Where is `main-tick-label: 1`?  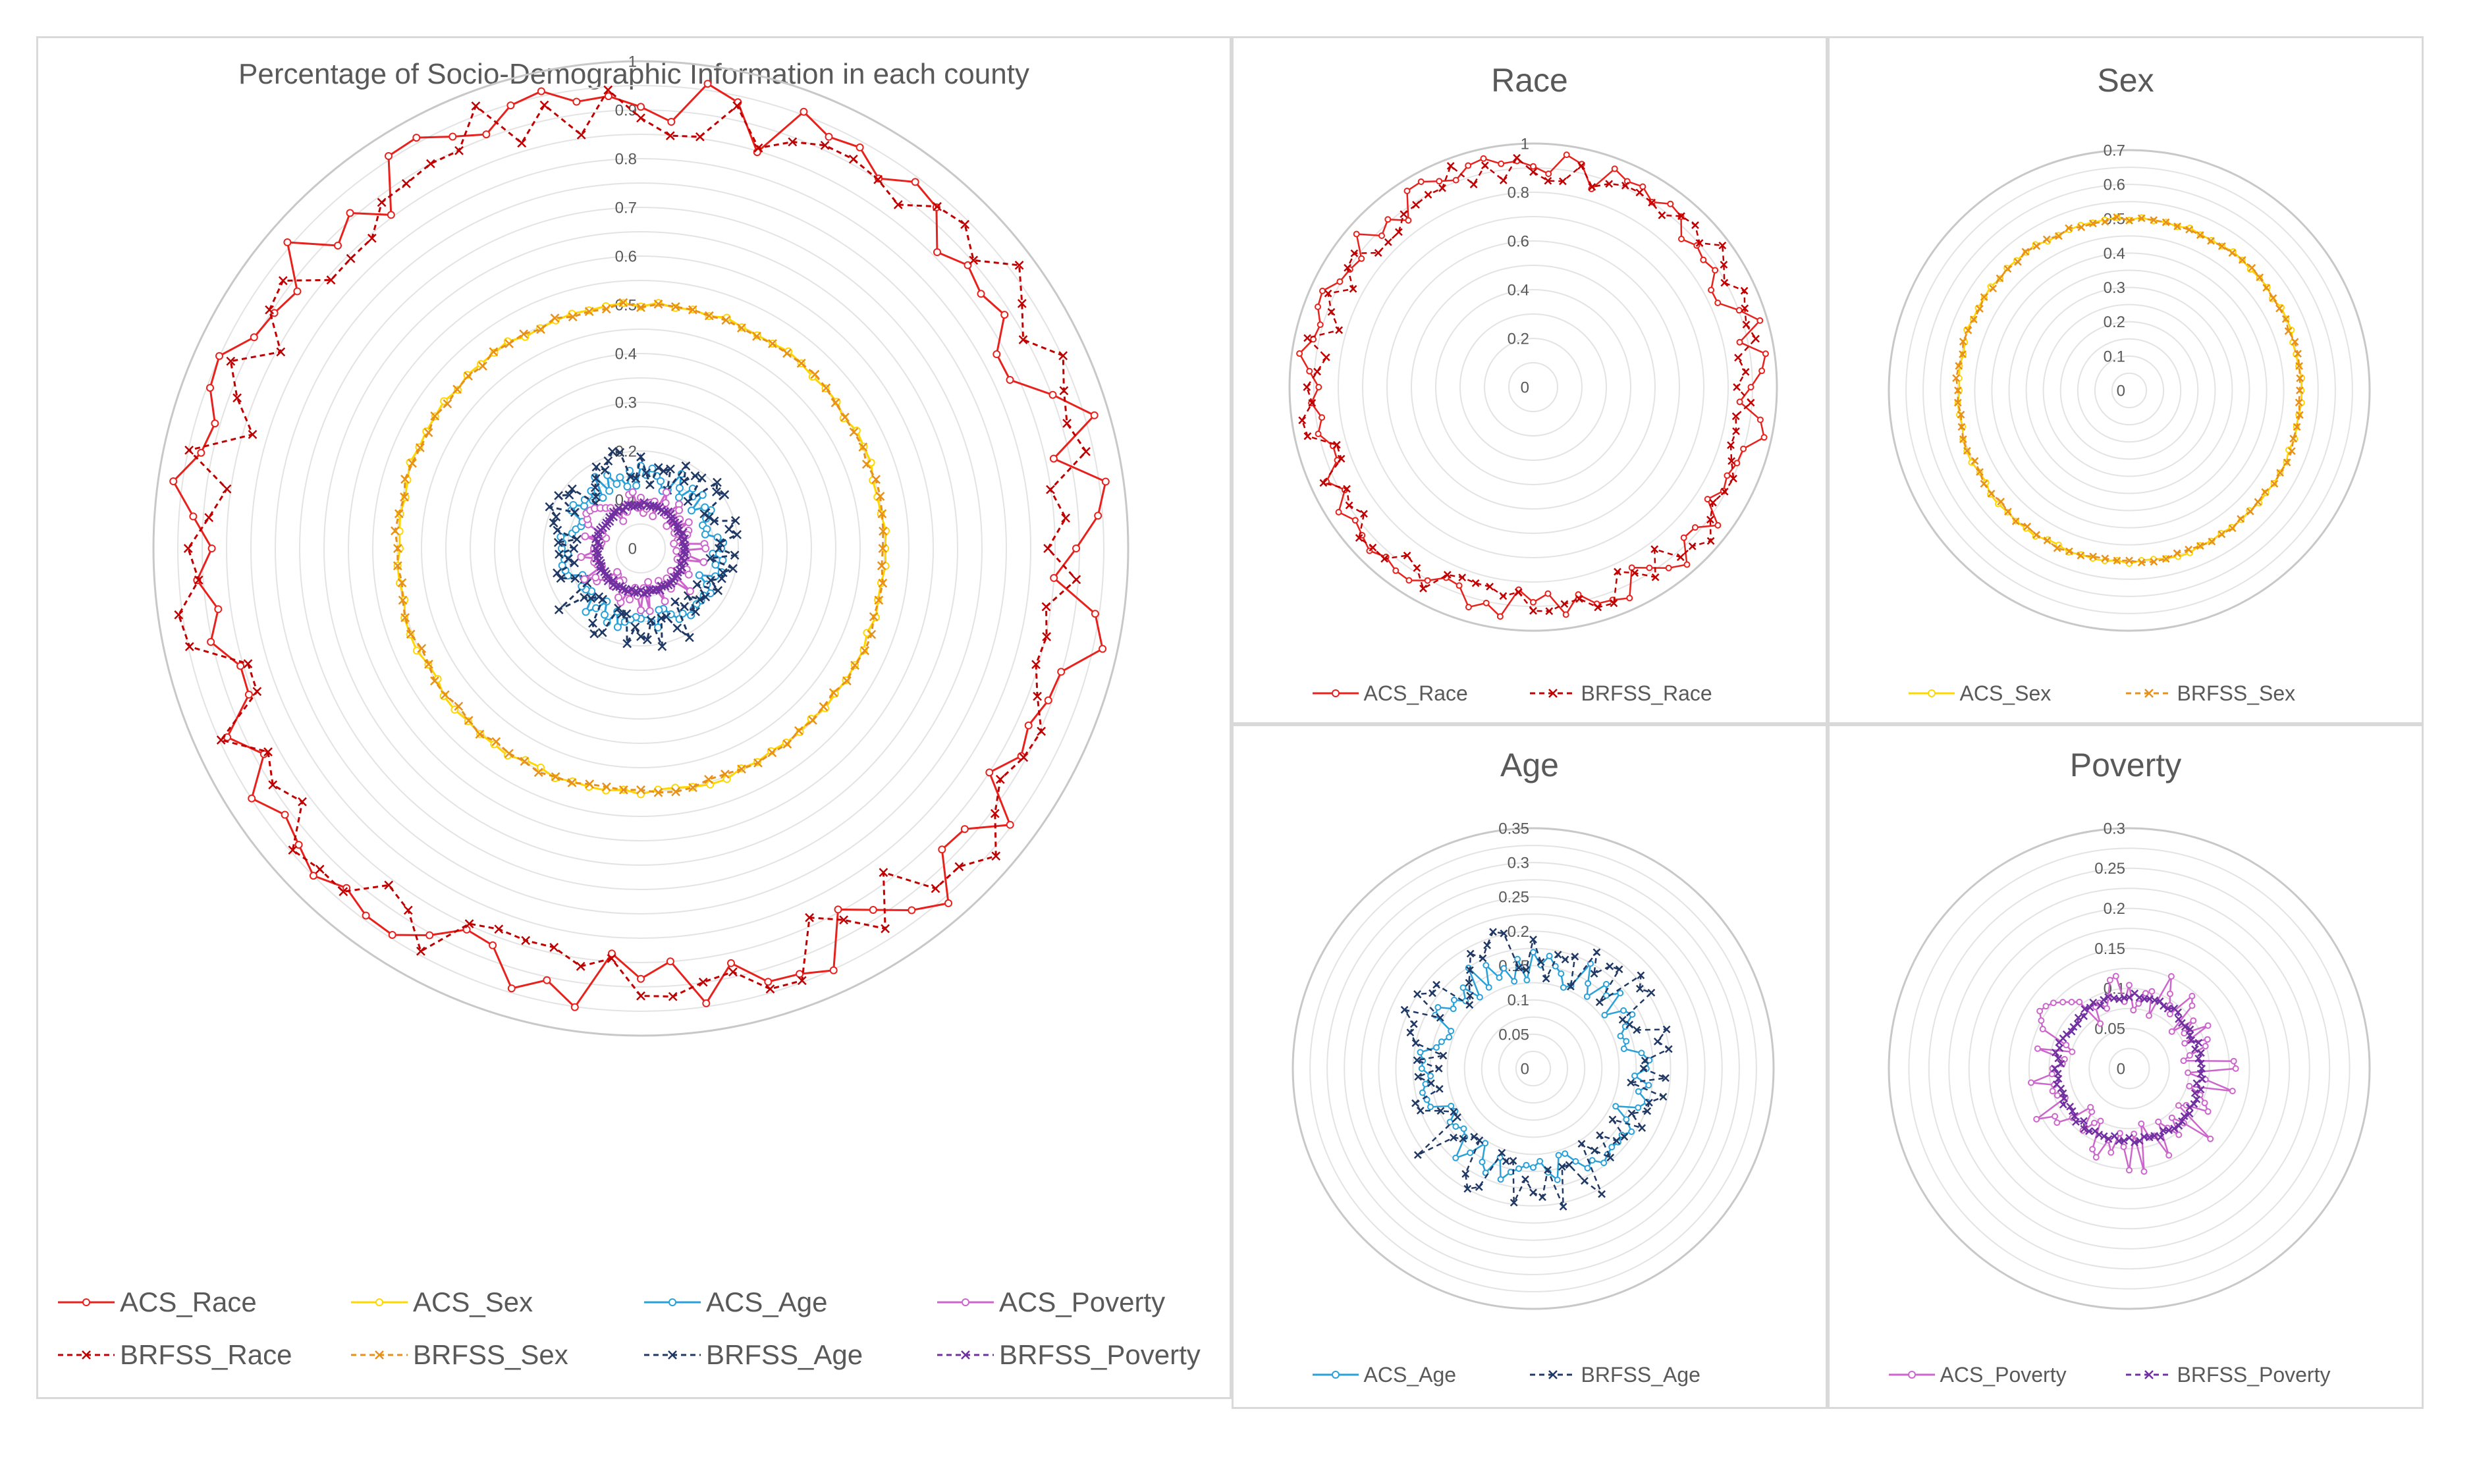
main-tick-label: 1 is located at coordinates (632, 61).